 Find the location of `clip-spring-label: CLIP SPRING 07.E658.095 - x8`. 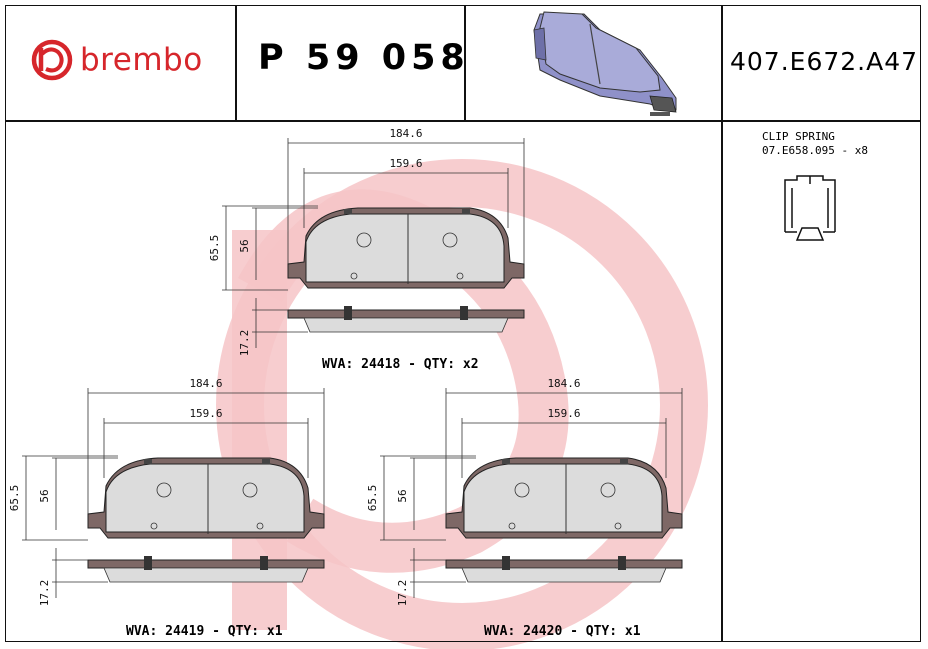

clip-spring-label: CLIP SPRING 07.E658.095 - x8 is located at coordinates (815, 144).